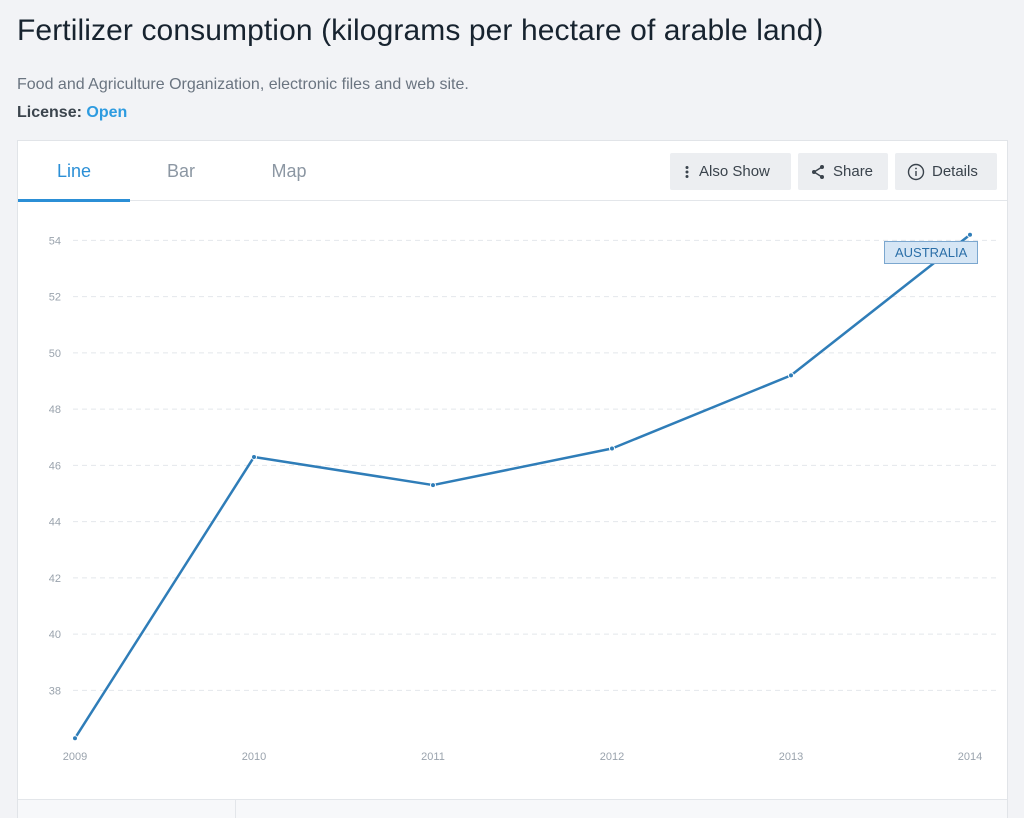  I want to click on license-line: License: Open, so click(72, 113).